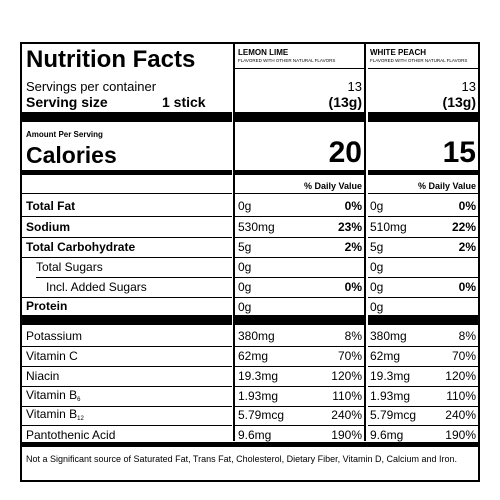  I want to click on percent-lemon-lime: 23%, so click(349, 227).